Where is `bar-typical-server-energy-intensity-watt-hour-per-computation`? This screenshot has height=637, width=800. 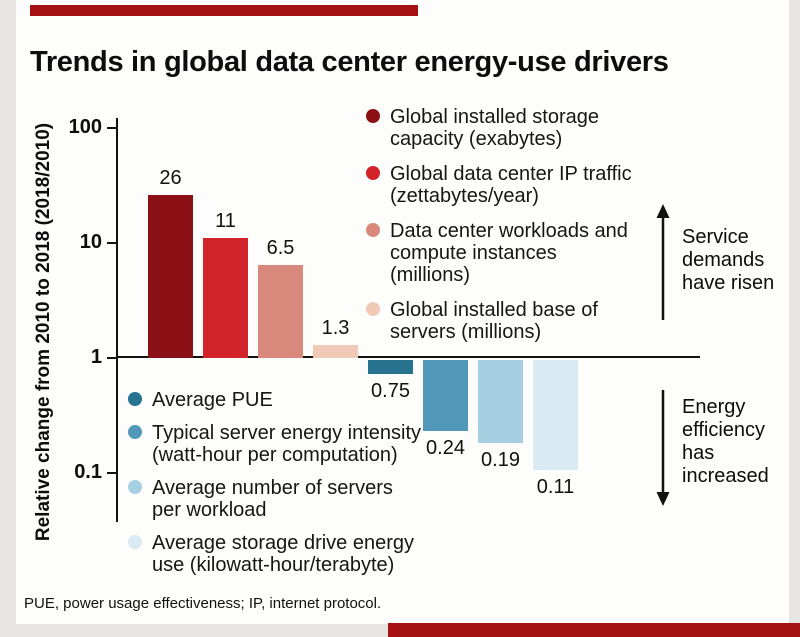
bar-typical-server-energy-intensity-watt-hour-per-computation is located at coordinates (445, 395).